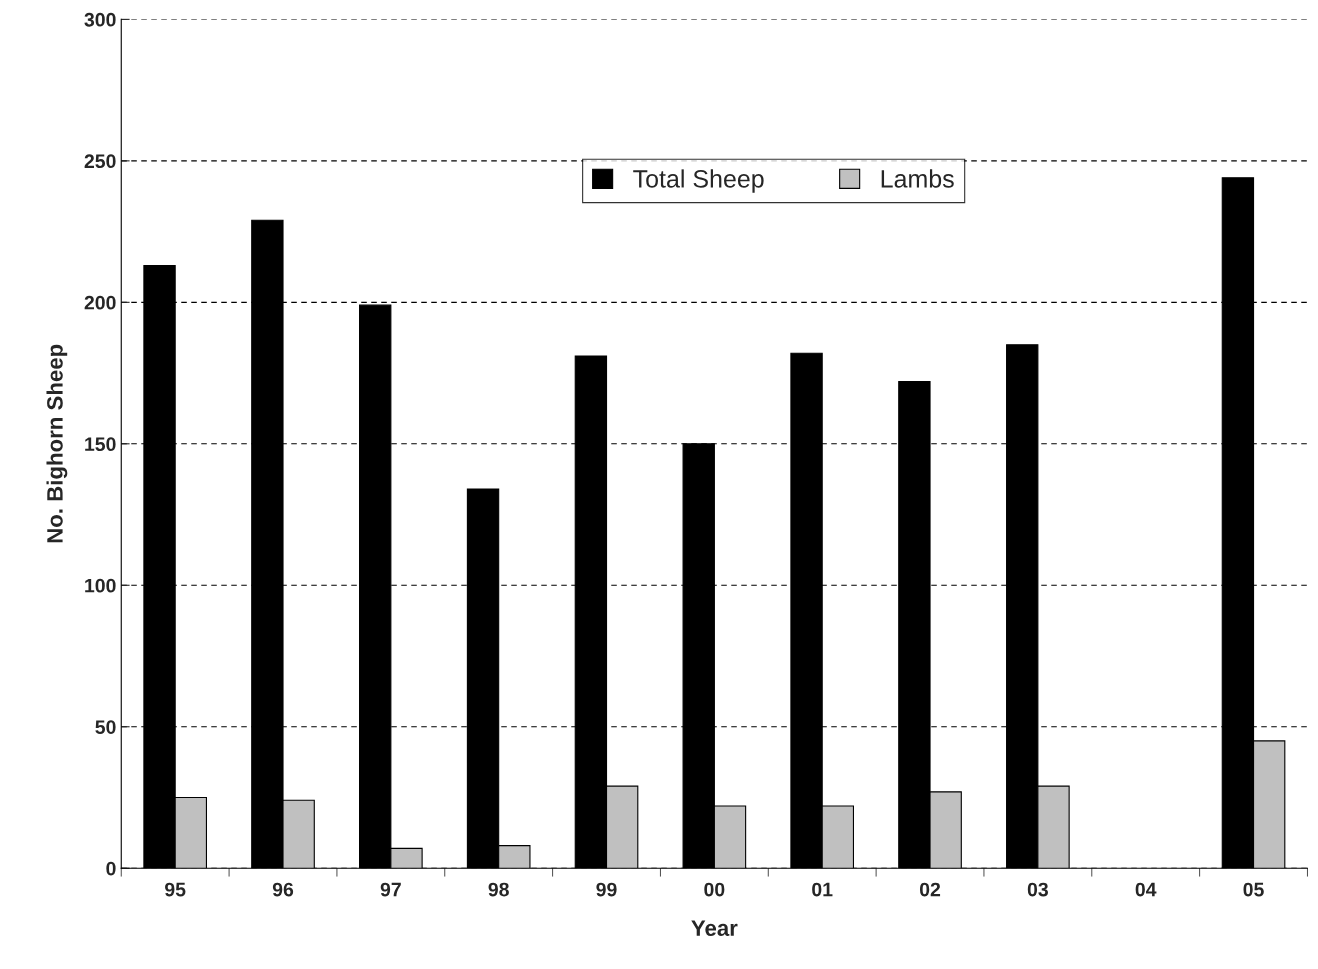 Image resolution: width=1318 pixels, height=969 pixels. What do you see at coordinates (100, 161) in the screenshot?
I see `y-tick-label: 250` at bounding box center [100, 161].